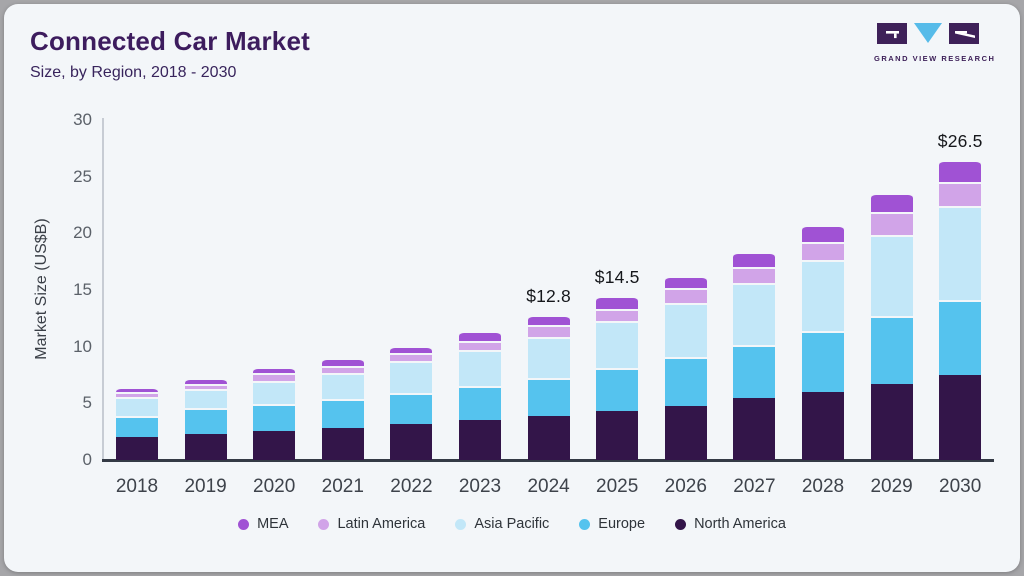  I want to click on x-tick-label-2020: 2020, so click(274, 486).